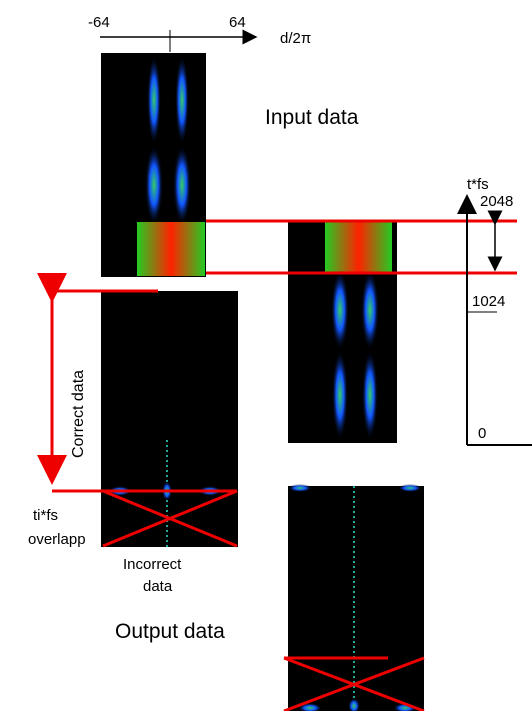 Image resolution: width=532 pixels, height=711 pixels. What do you see at coordinates (78, 414) in the screenshot?
I see `correct-label: Correct data` at bounding box center [78, 414].